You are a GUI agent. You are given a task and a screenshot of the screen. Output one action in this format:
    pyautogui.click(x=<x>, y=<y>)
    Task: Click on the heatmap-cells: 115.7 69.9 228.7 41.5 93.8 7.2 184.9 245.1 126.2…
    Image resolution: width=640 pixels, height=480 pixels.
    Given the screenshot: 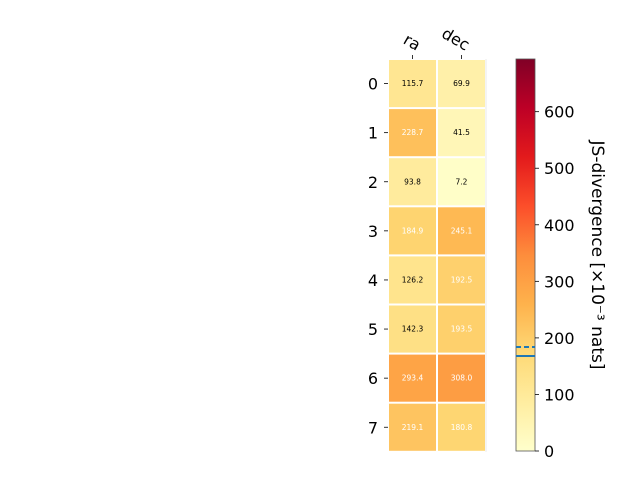 What is the action you would take?
    pyautogui.click(x=438, y=255)
    